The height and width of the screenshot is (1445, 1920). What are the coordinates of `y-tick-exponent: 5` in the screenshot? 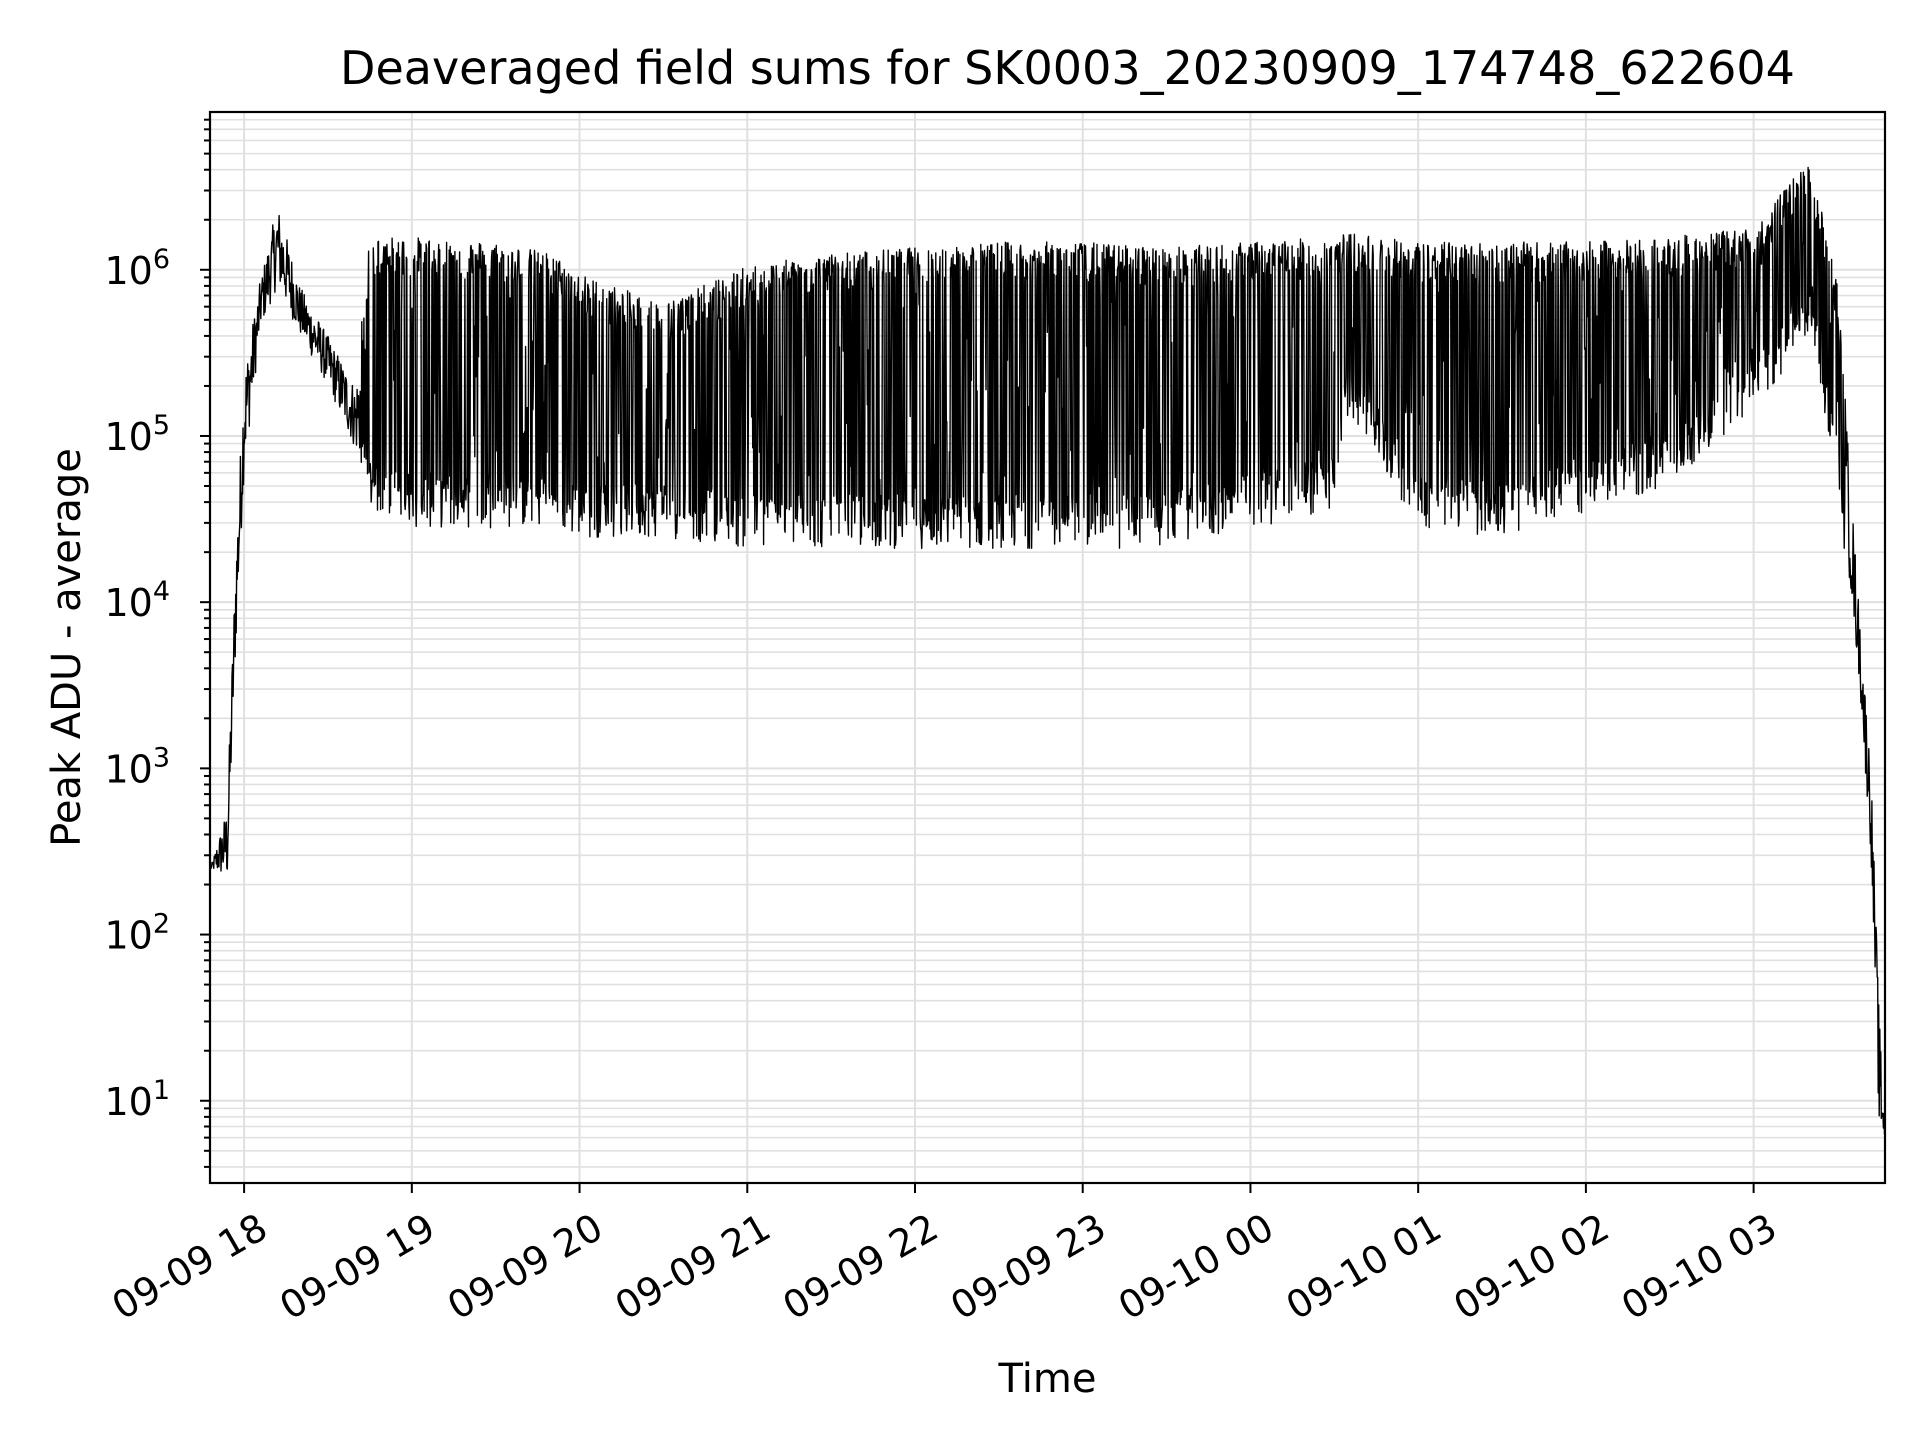 It's located at (161, 425).